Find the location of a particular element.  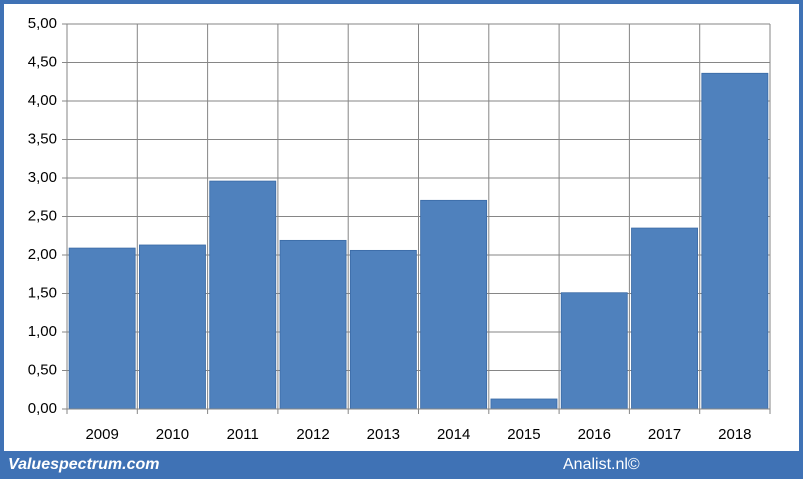

x-tick-label: 2017 is located at coordinates (664, 434).